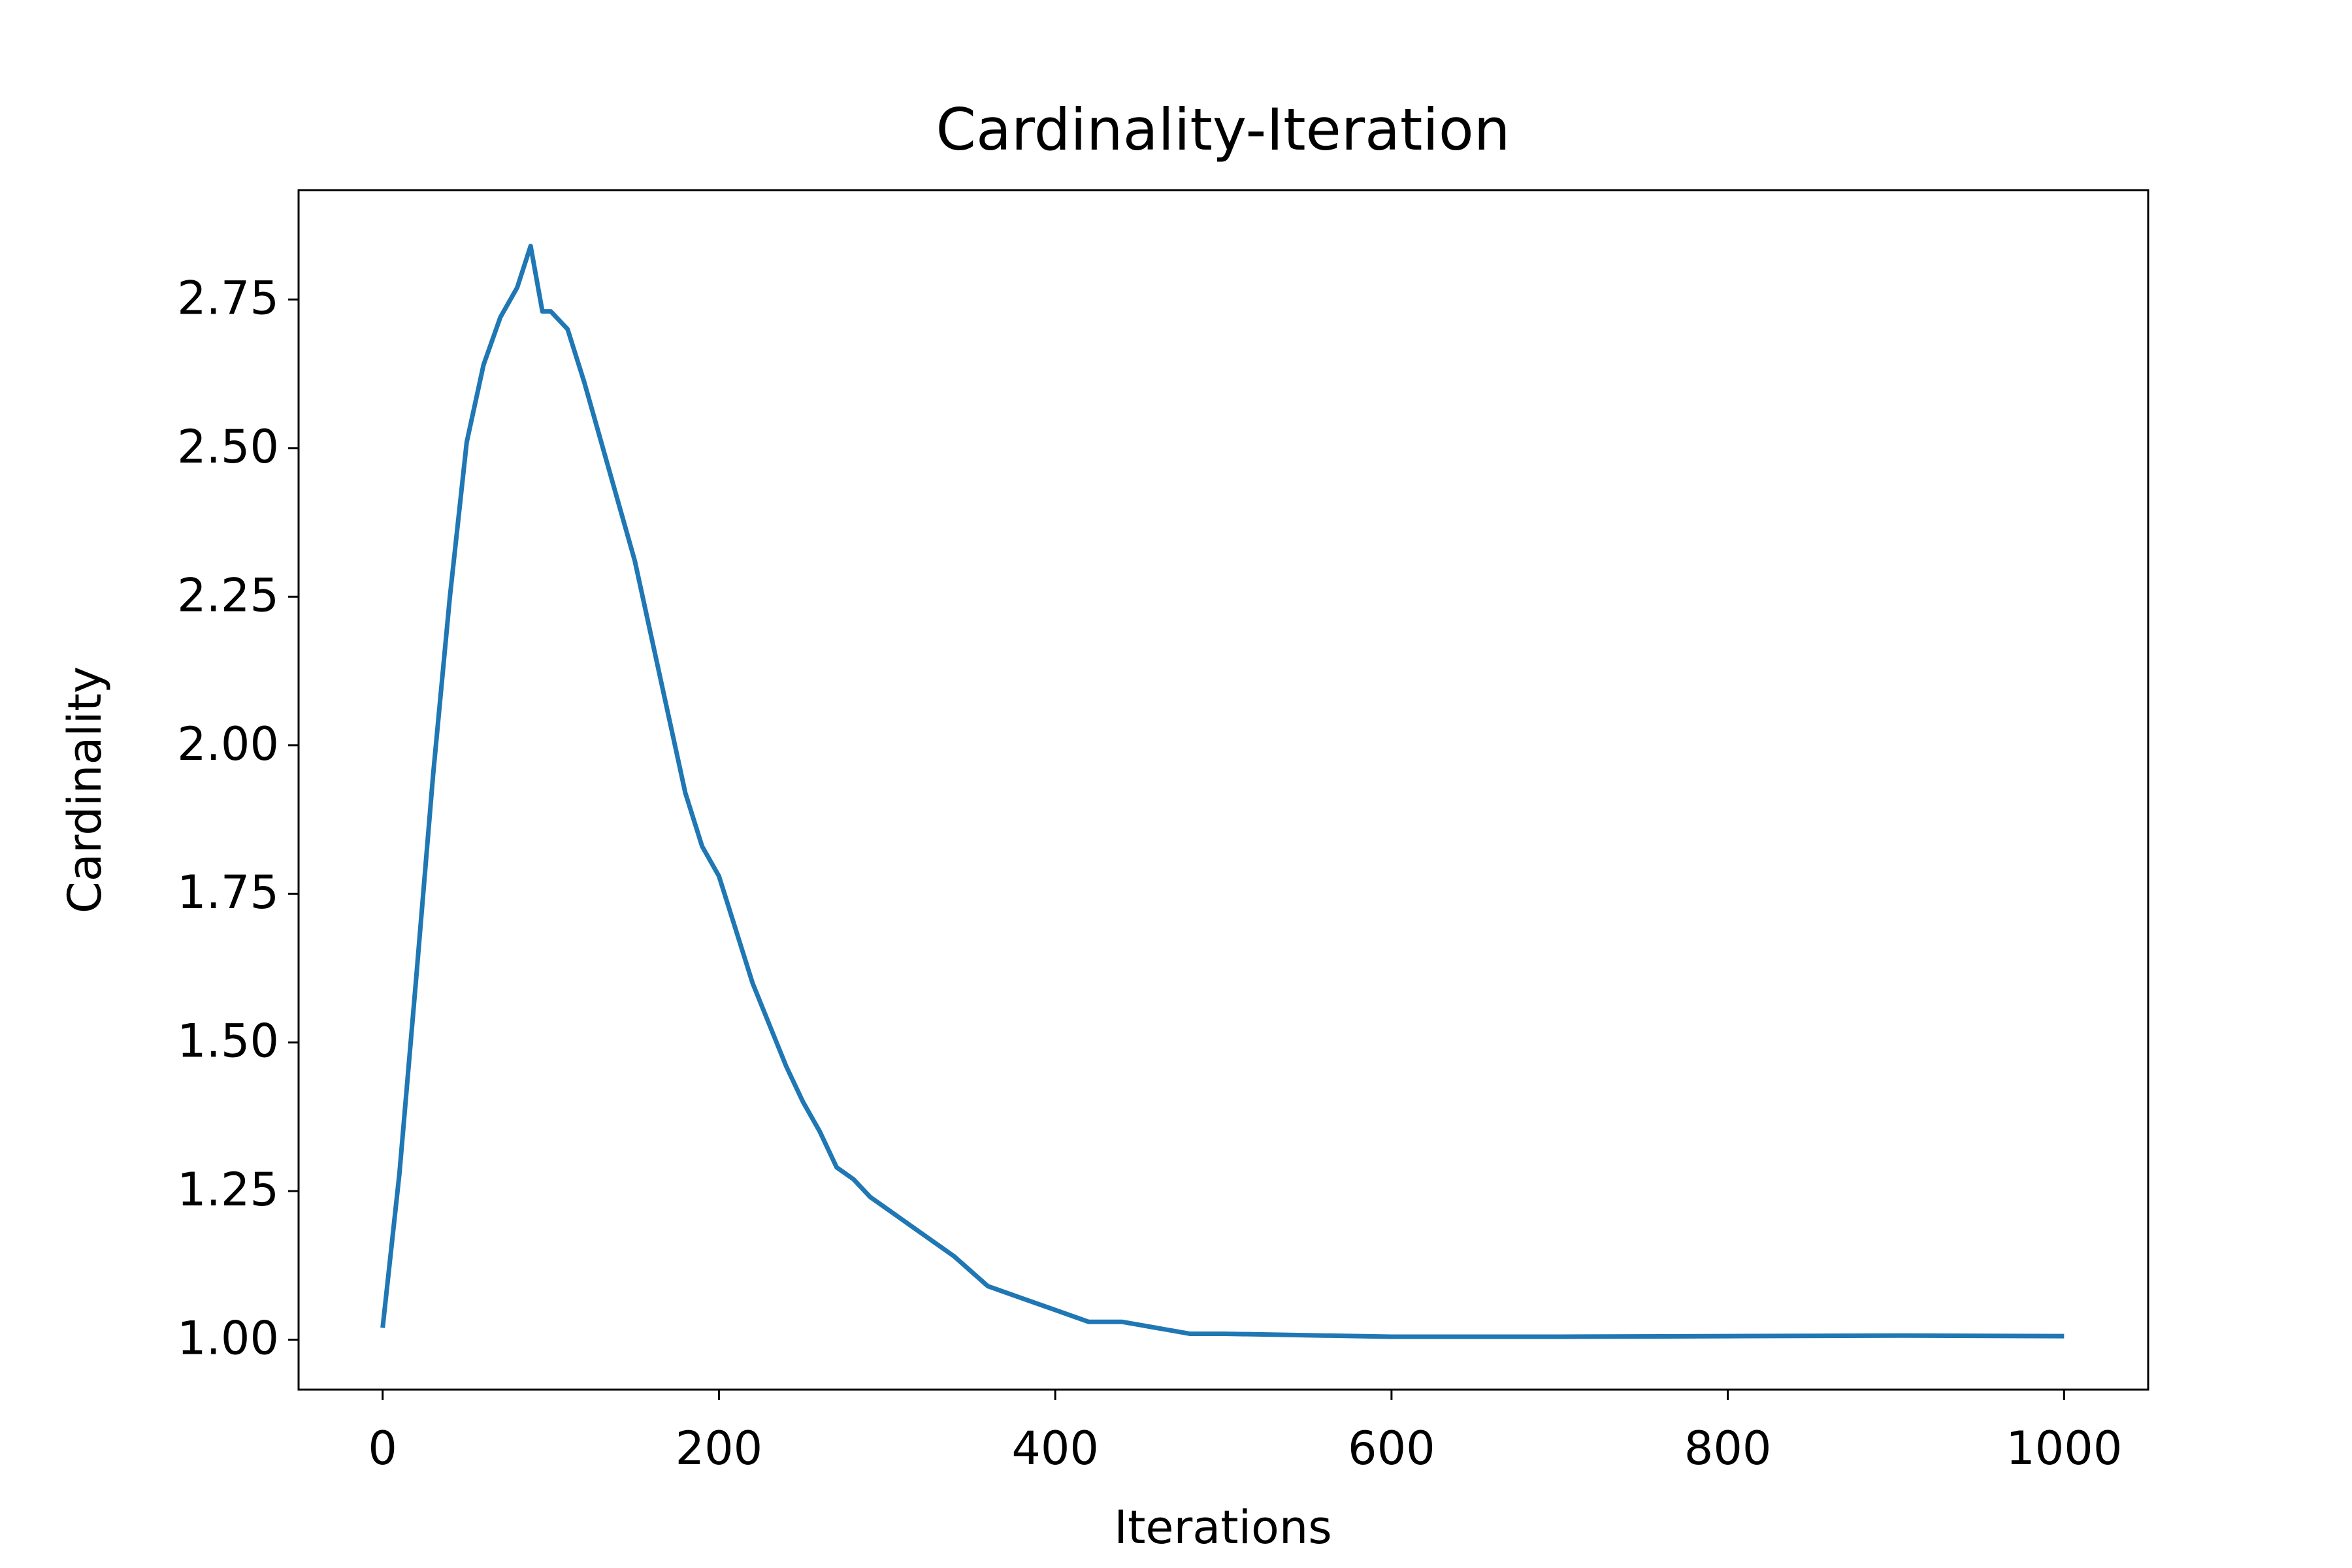 This screenshot has height=1568, width=2352. Describe the element at coordinates (1728, 1448) in the screenshot. I see `x-tick-label: 800` at that location.